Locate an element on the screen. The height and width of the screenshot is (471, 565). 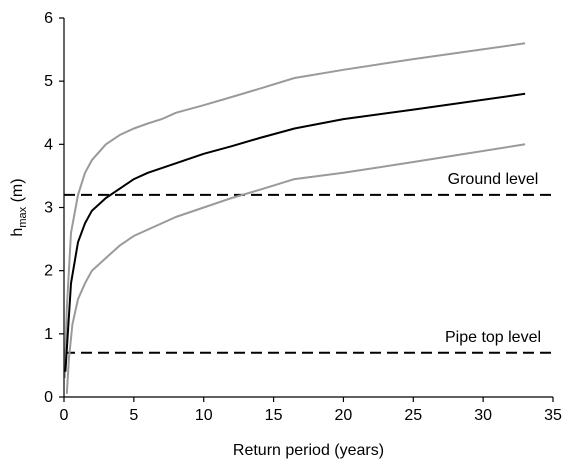
y-axis-title-base: h is located at coordinates (17, 232).